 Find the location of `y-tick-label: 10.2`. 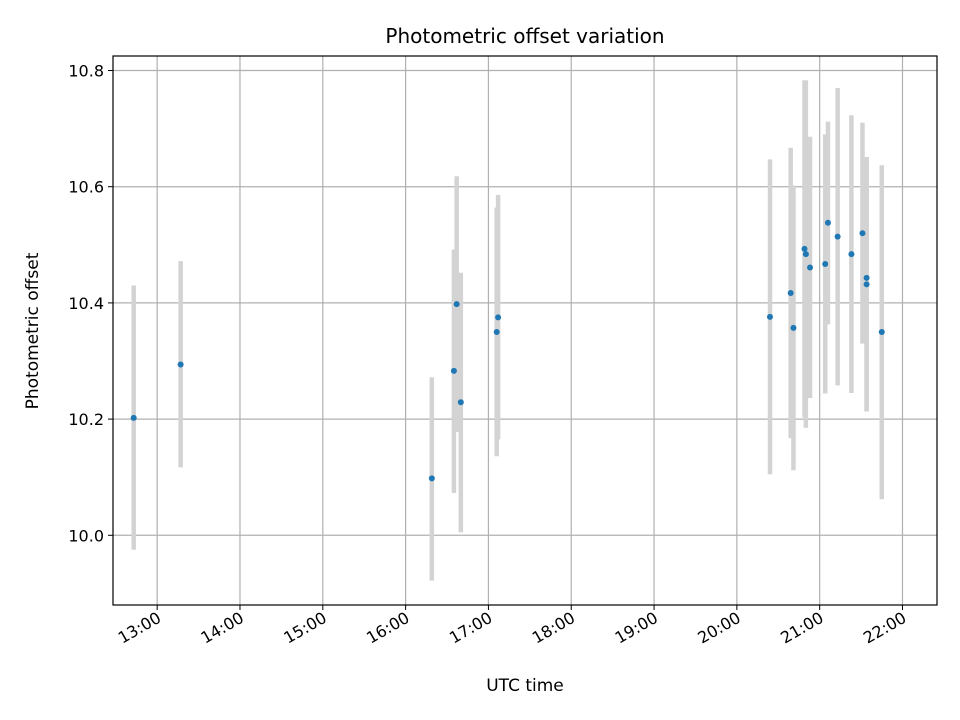

y-tick-label: 10.2 is located at coordinates (86, 419).